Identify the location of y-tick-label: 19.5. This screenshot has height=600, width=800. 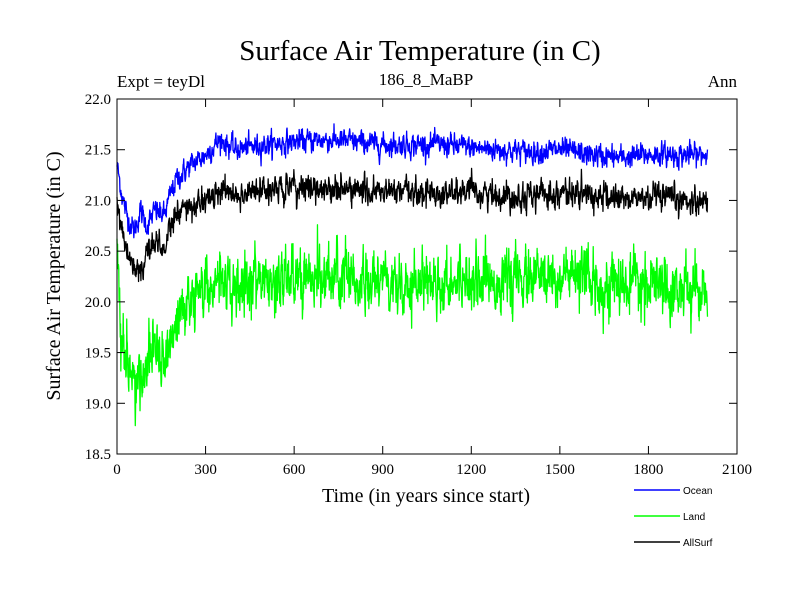
(98, 354).